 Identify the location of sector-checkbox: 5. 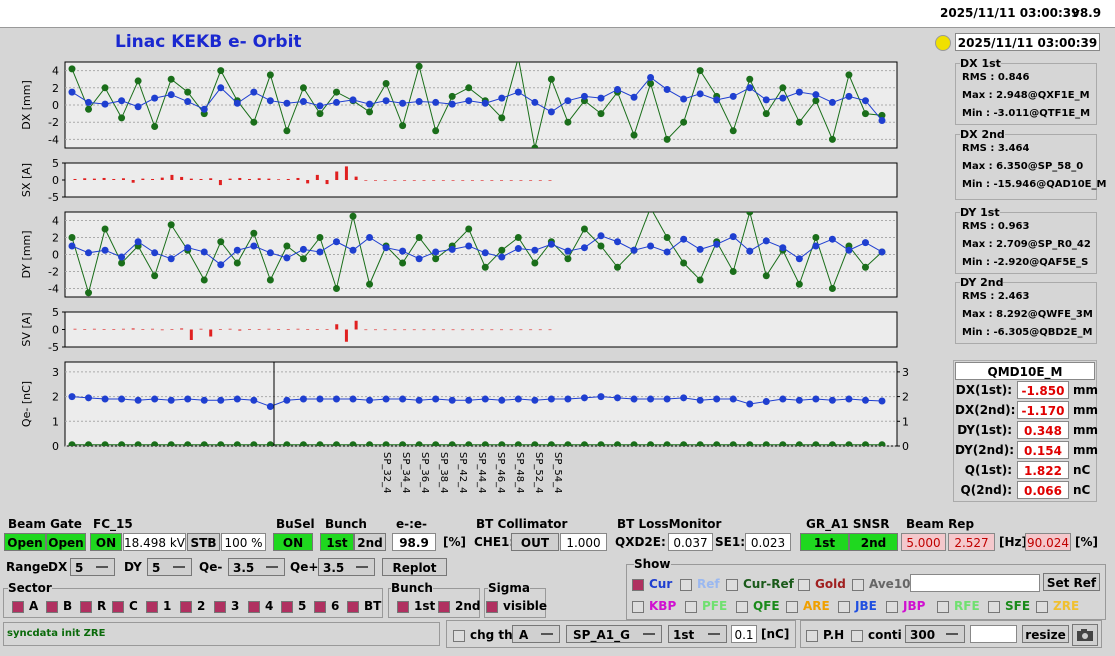
(293, 606).